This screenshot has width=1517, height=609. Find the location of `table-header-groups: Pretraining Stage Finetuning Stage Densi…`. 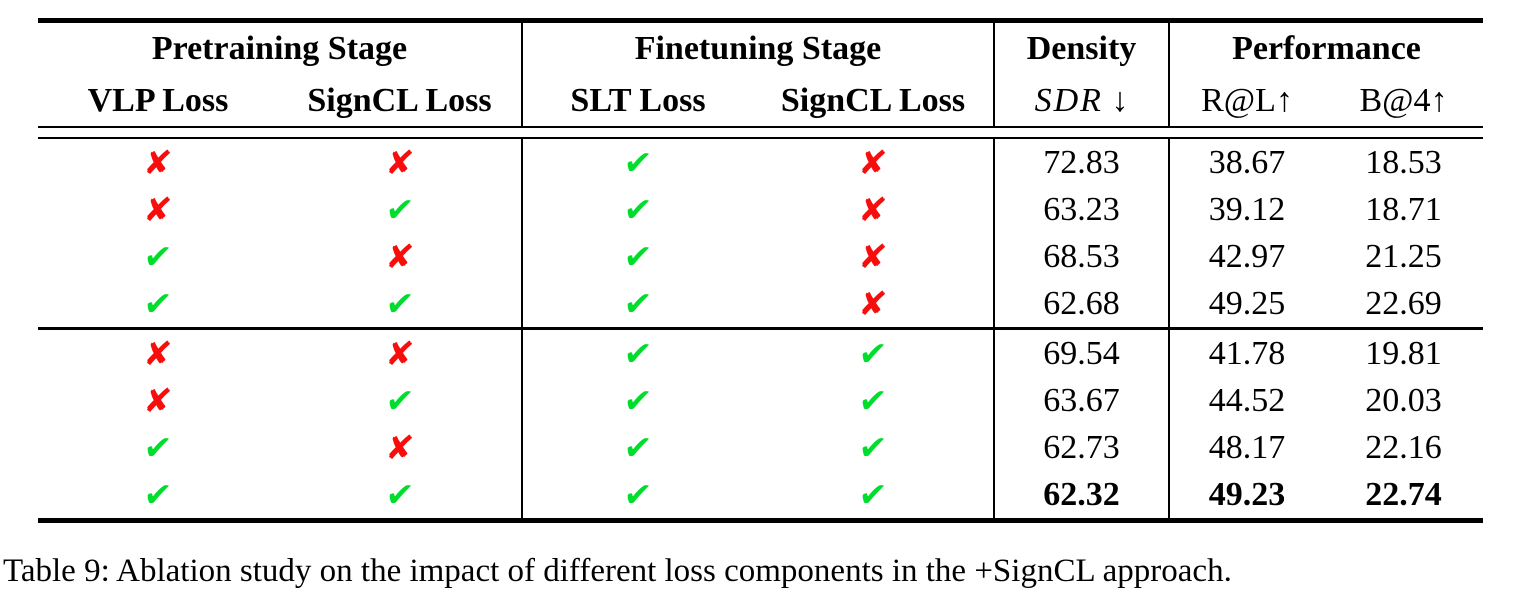

table-header-groups: Pretraining Stage Finetuning Stage Densi… is located at coordinates (760, 49).